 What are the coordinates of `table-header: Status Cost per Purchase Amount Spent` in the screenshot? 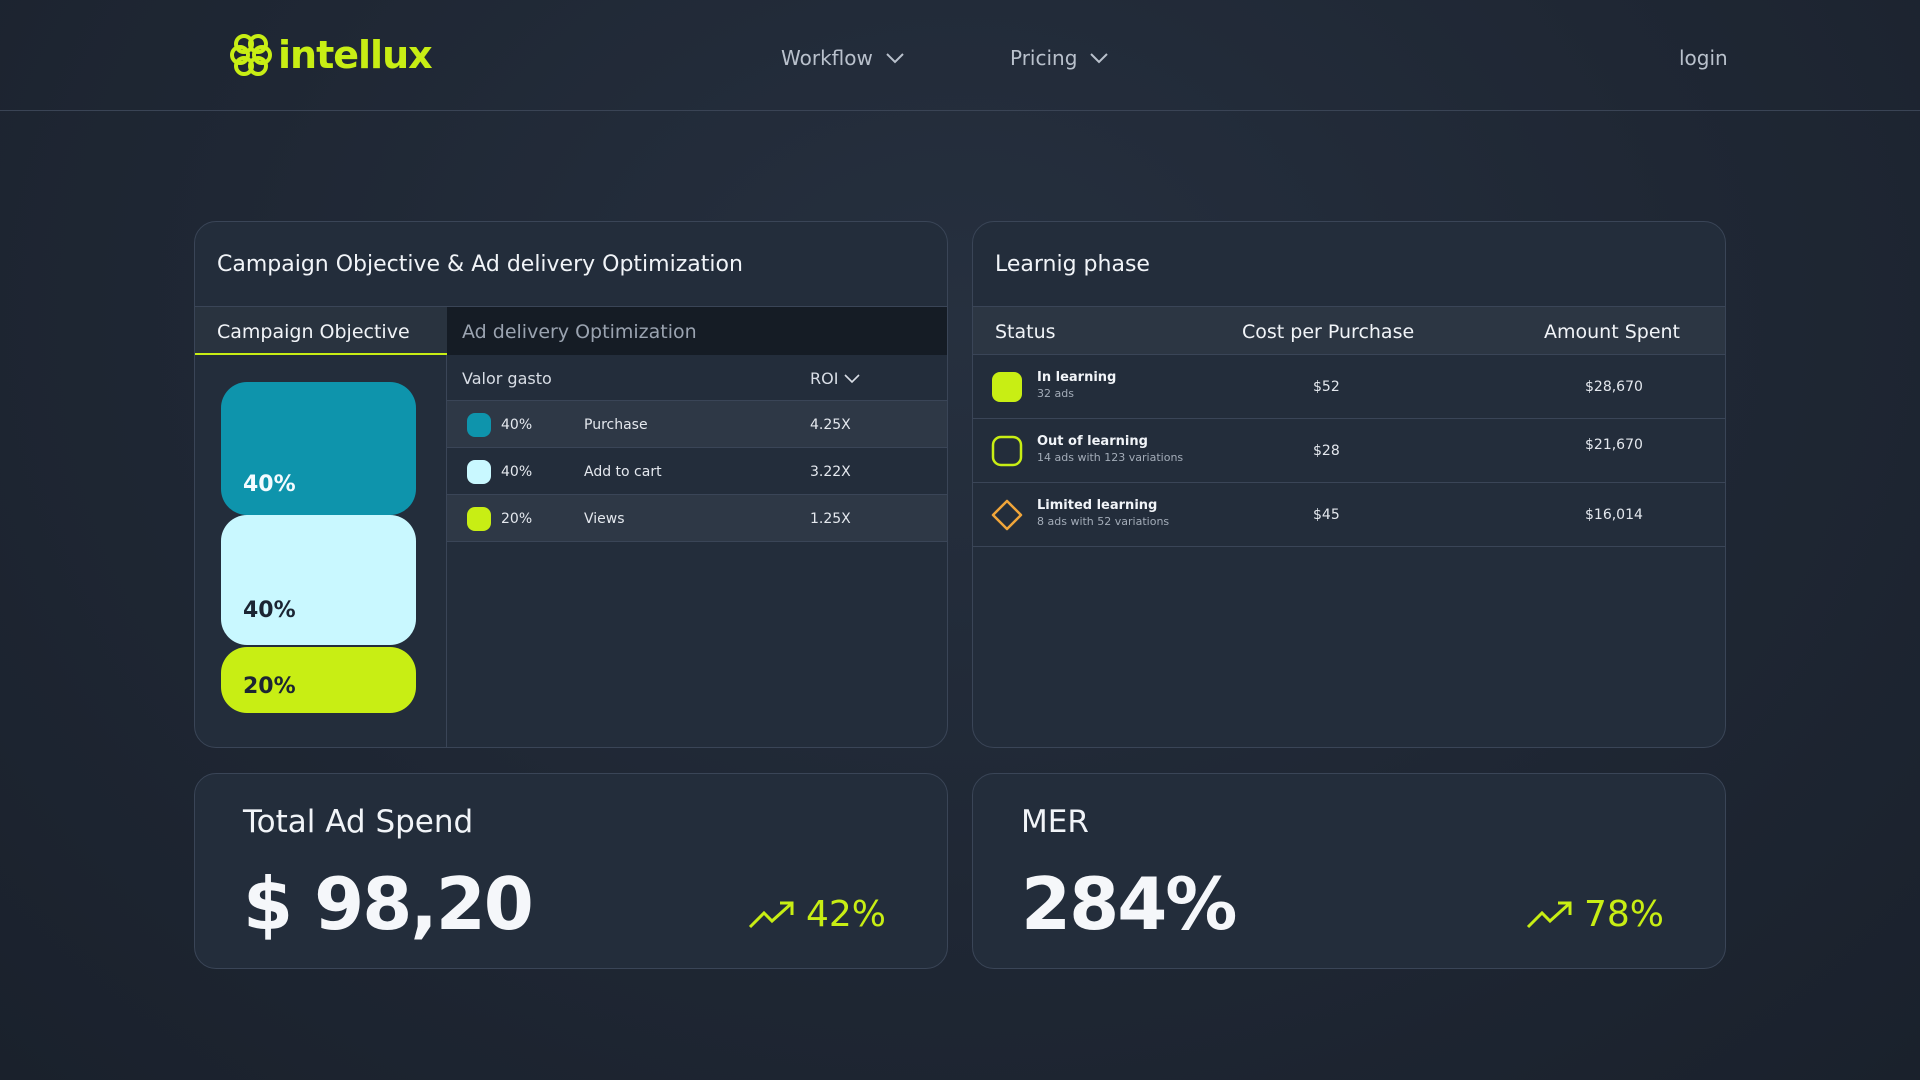 It's located at (1349, 331).